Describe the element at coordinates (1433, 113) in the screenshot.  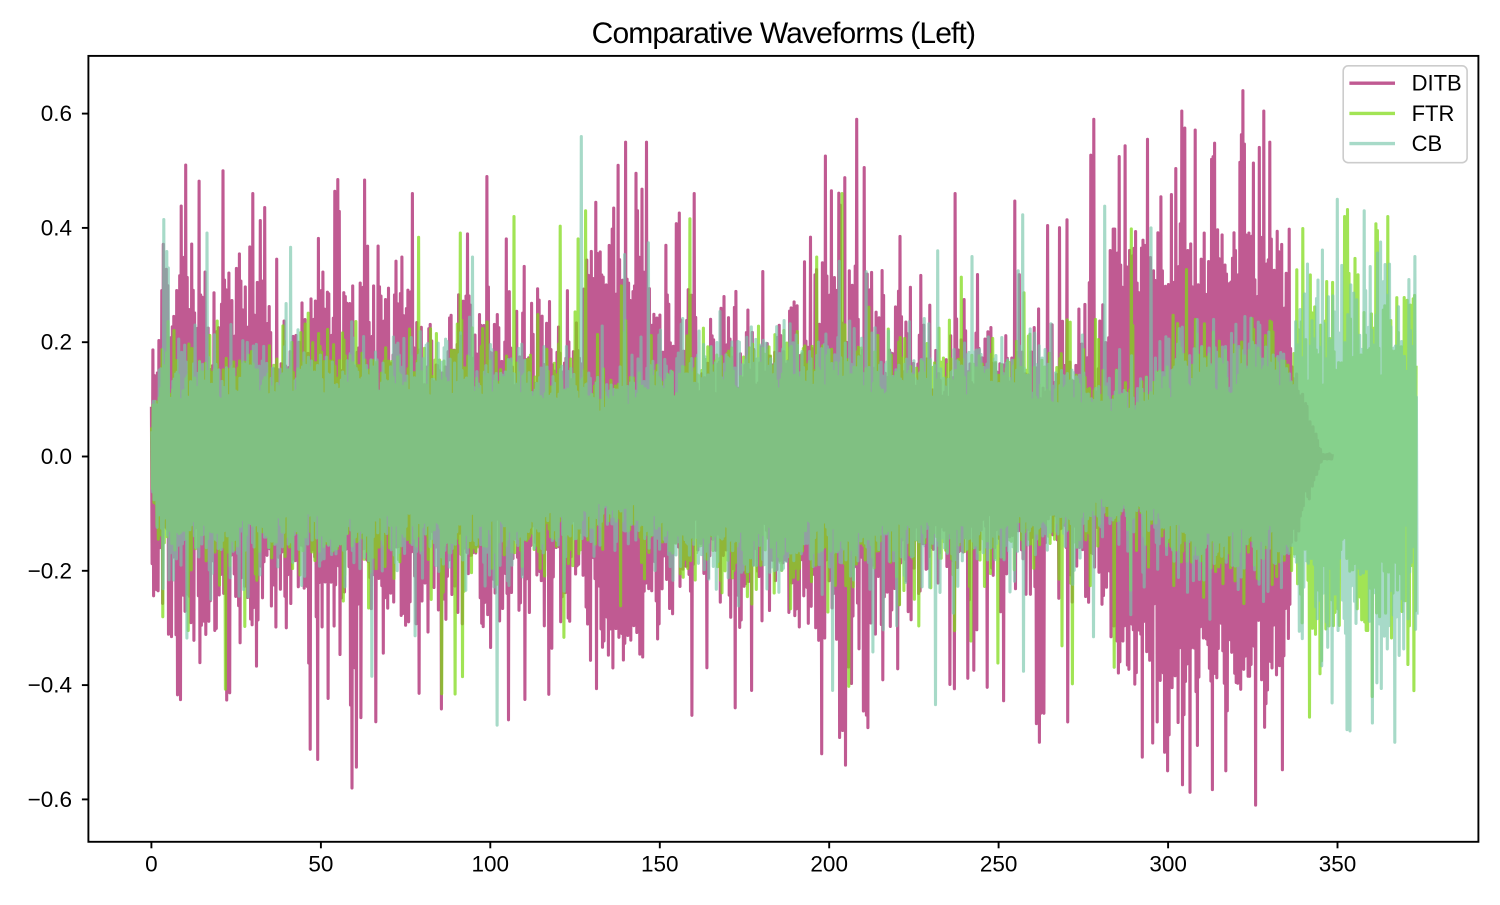
I see `svg-text: FTR` at that location.